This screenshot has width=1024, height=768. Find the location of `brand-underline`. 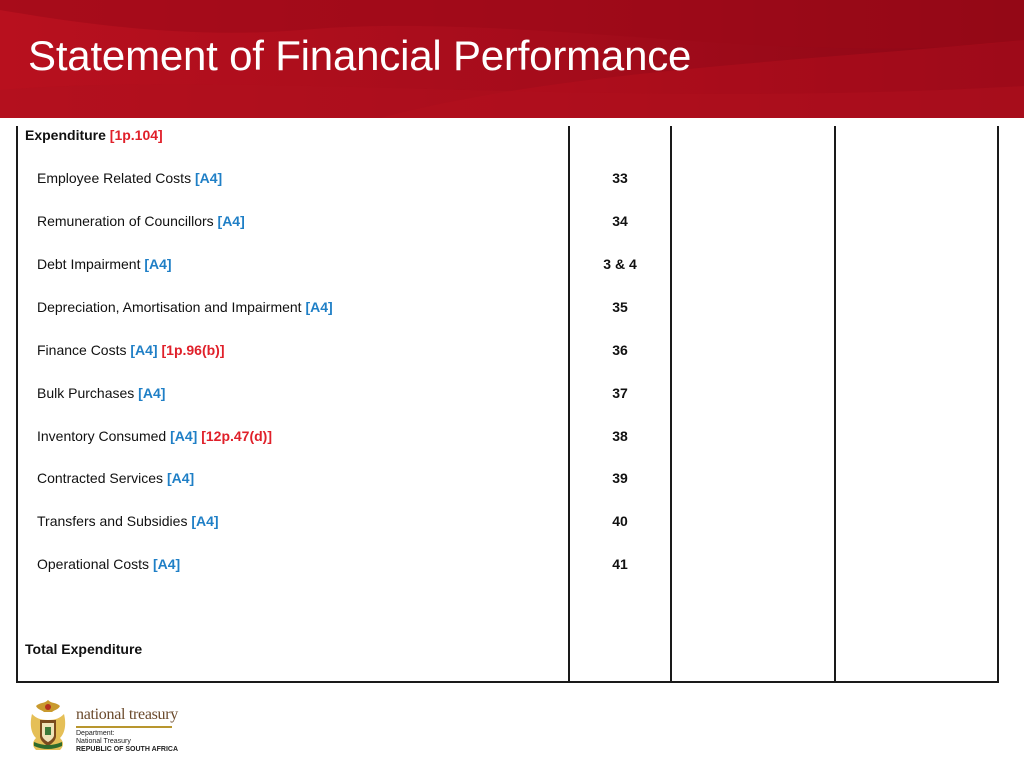

brand-underline is located at coordinates (124, 727).